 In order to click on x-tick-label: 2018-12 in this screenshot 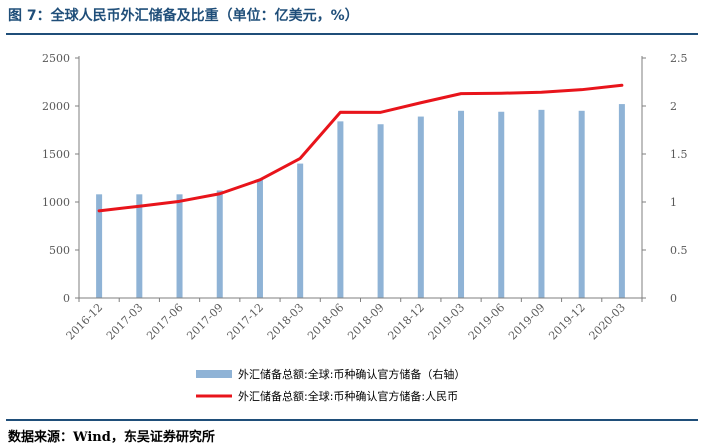, I will do `click(406, 322)`.